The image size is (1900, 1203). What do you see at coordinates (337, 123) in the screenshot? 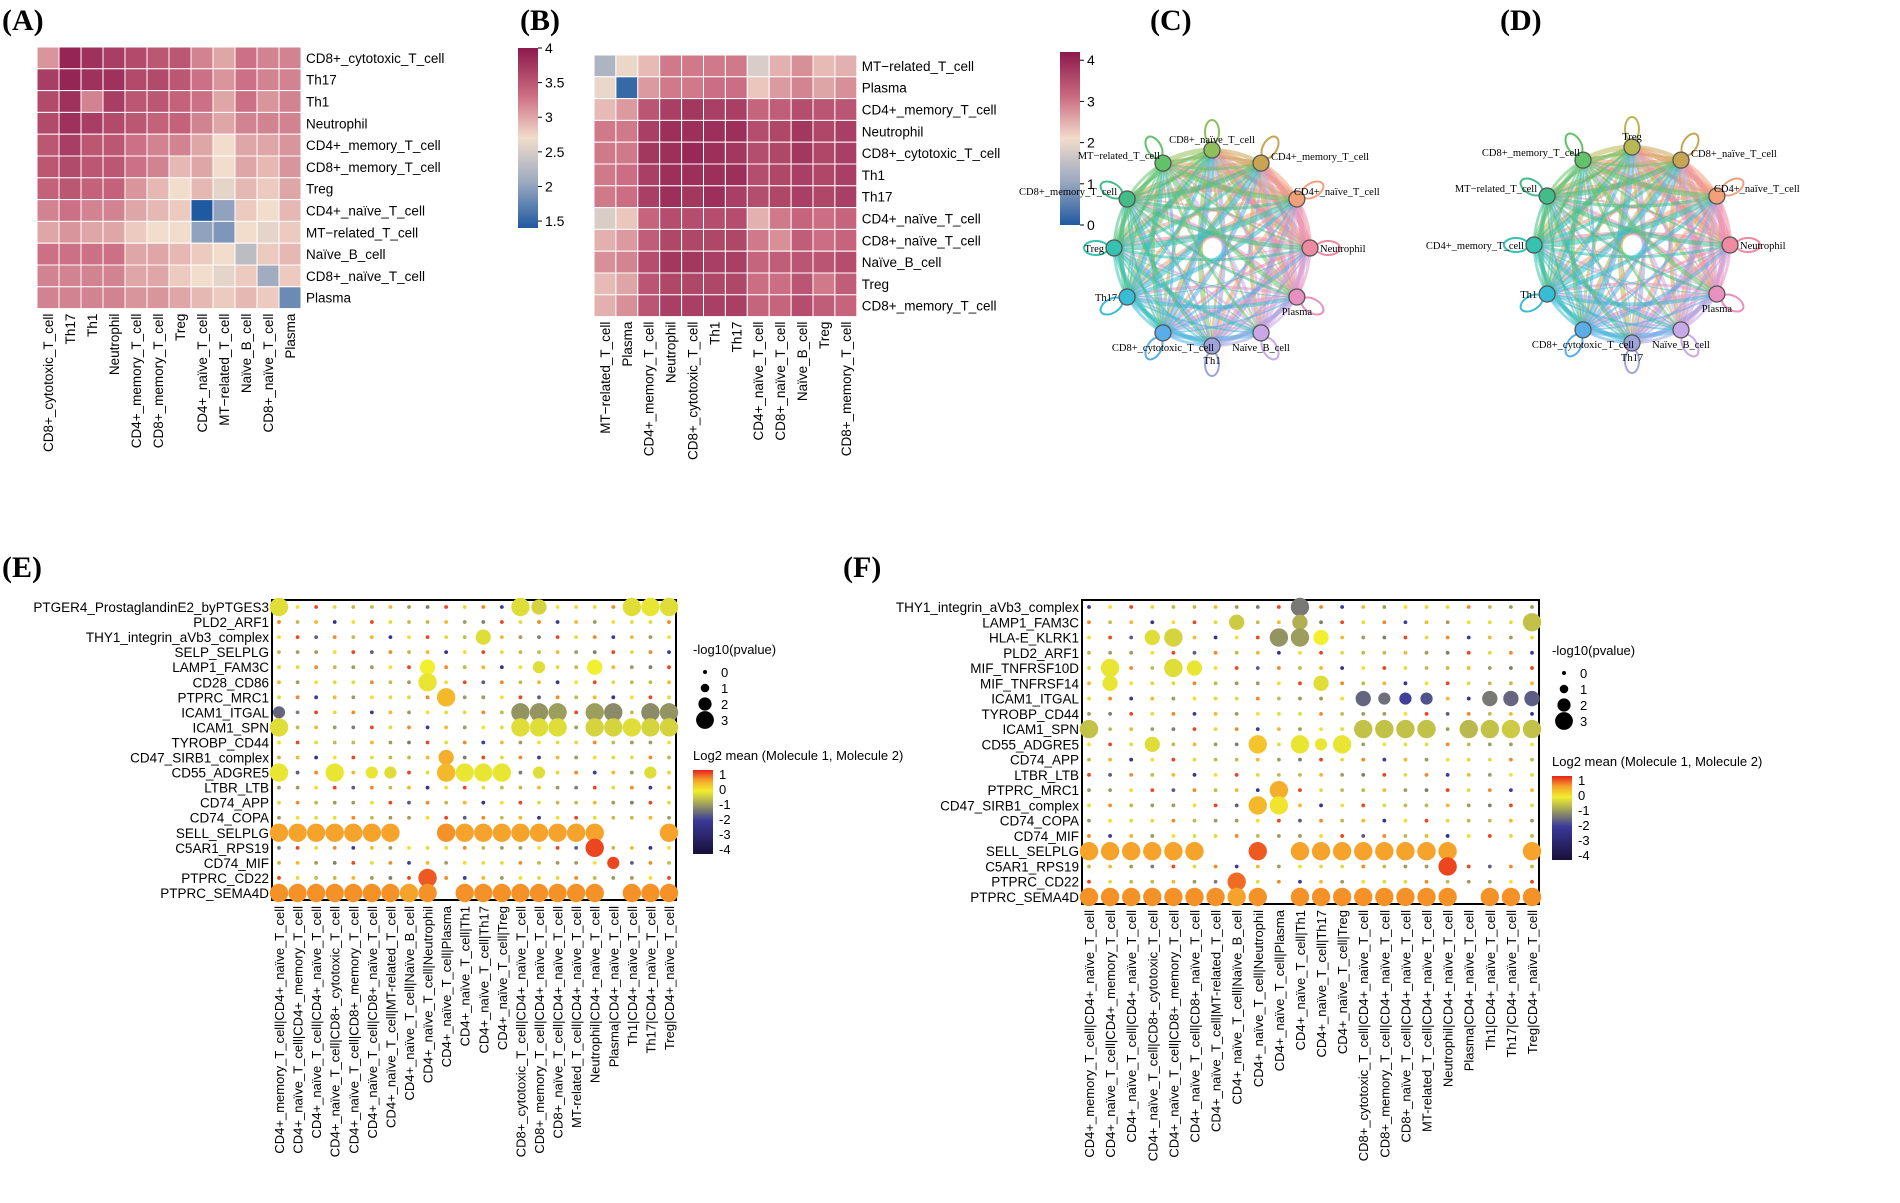
I see `row-label: Neutrophil` at bounding box center [337, 123].